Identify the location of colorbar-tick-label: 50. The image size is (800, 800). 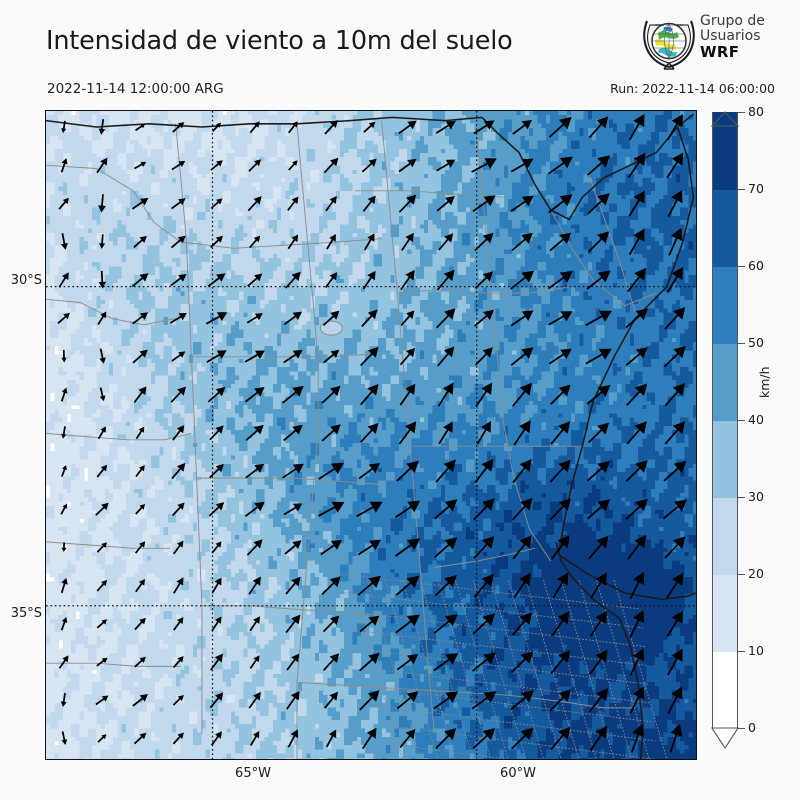
(756, 342).